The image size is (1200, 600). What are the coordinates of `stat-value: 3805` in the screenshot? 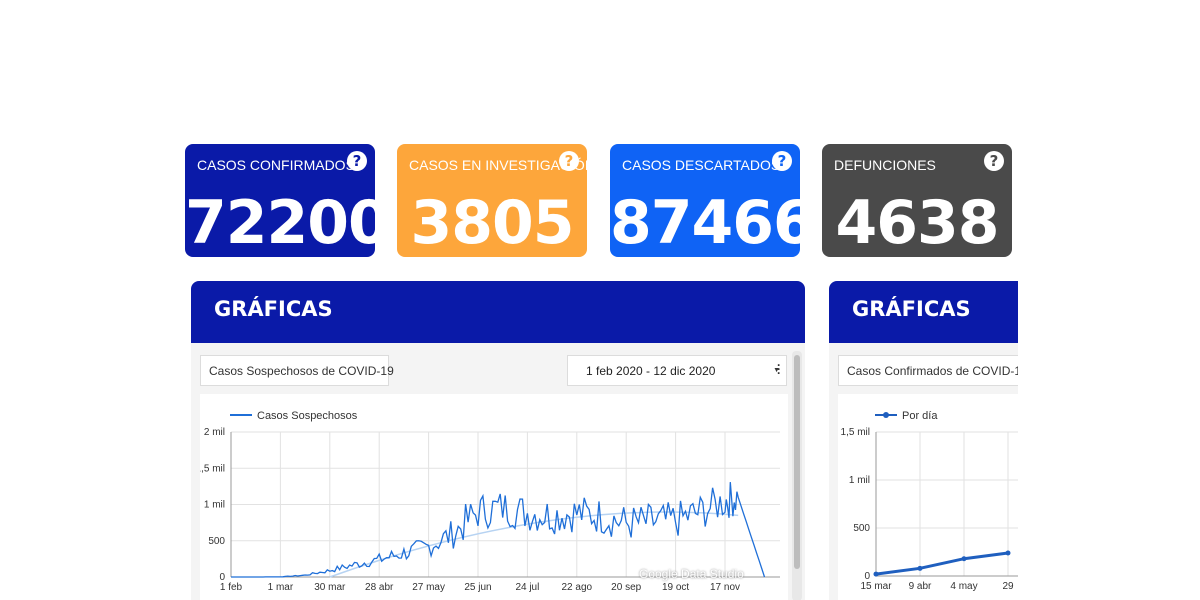 It's located at (492, 222).